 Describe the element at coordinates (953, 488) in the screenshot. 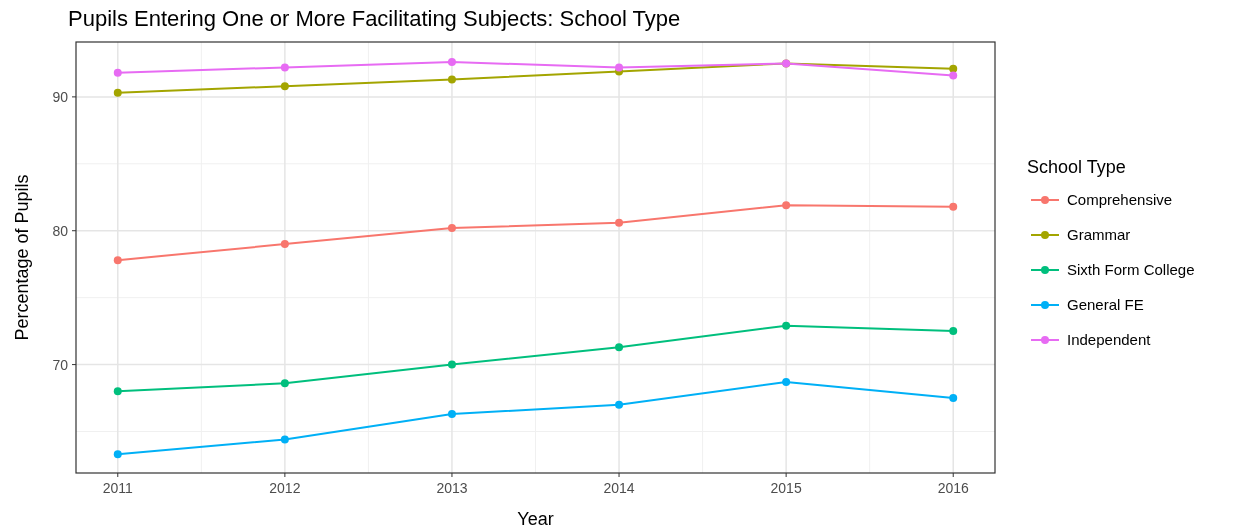

I see `x-tick-label: 2016` at that location.